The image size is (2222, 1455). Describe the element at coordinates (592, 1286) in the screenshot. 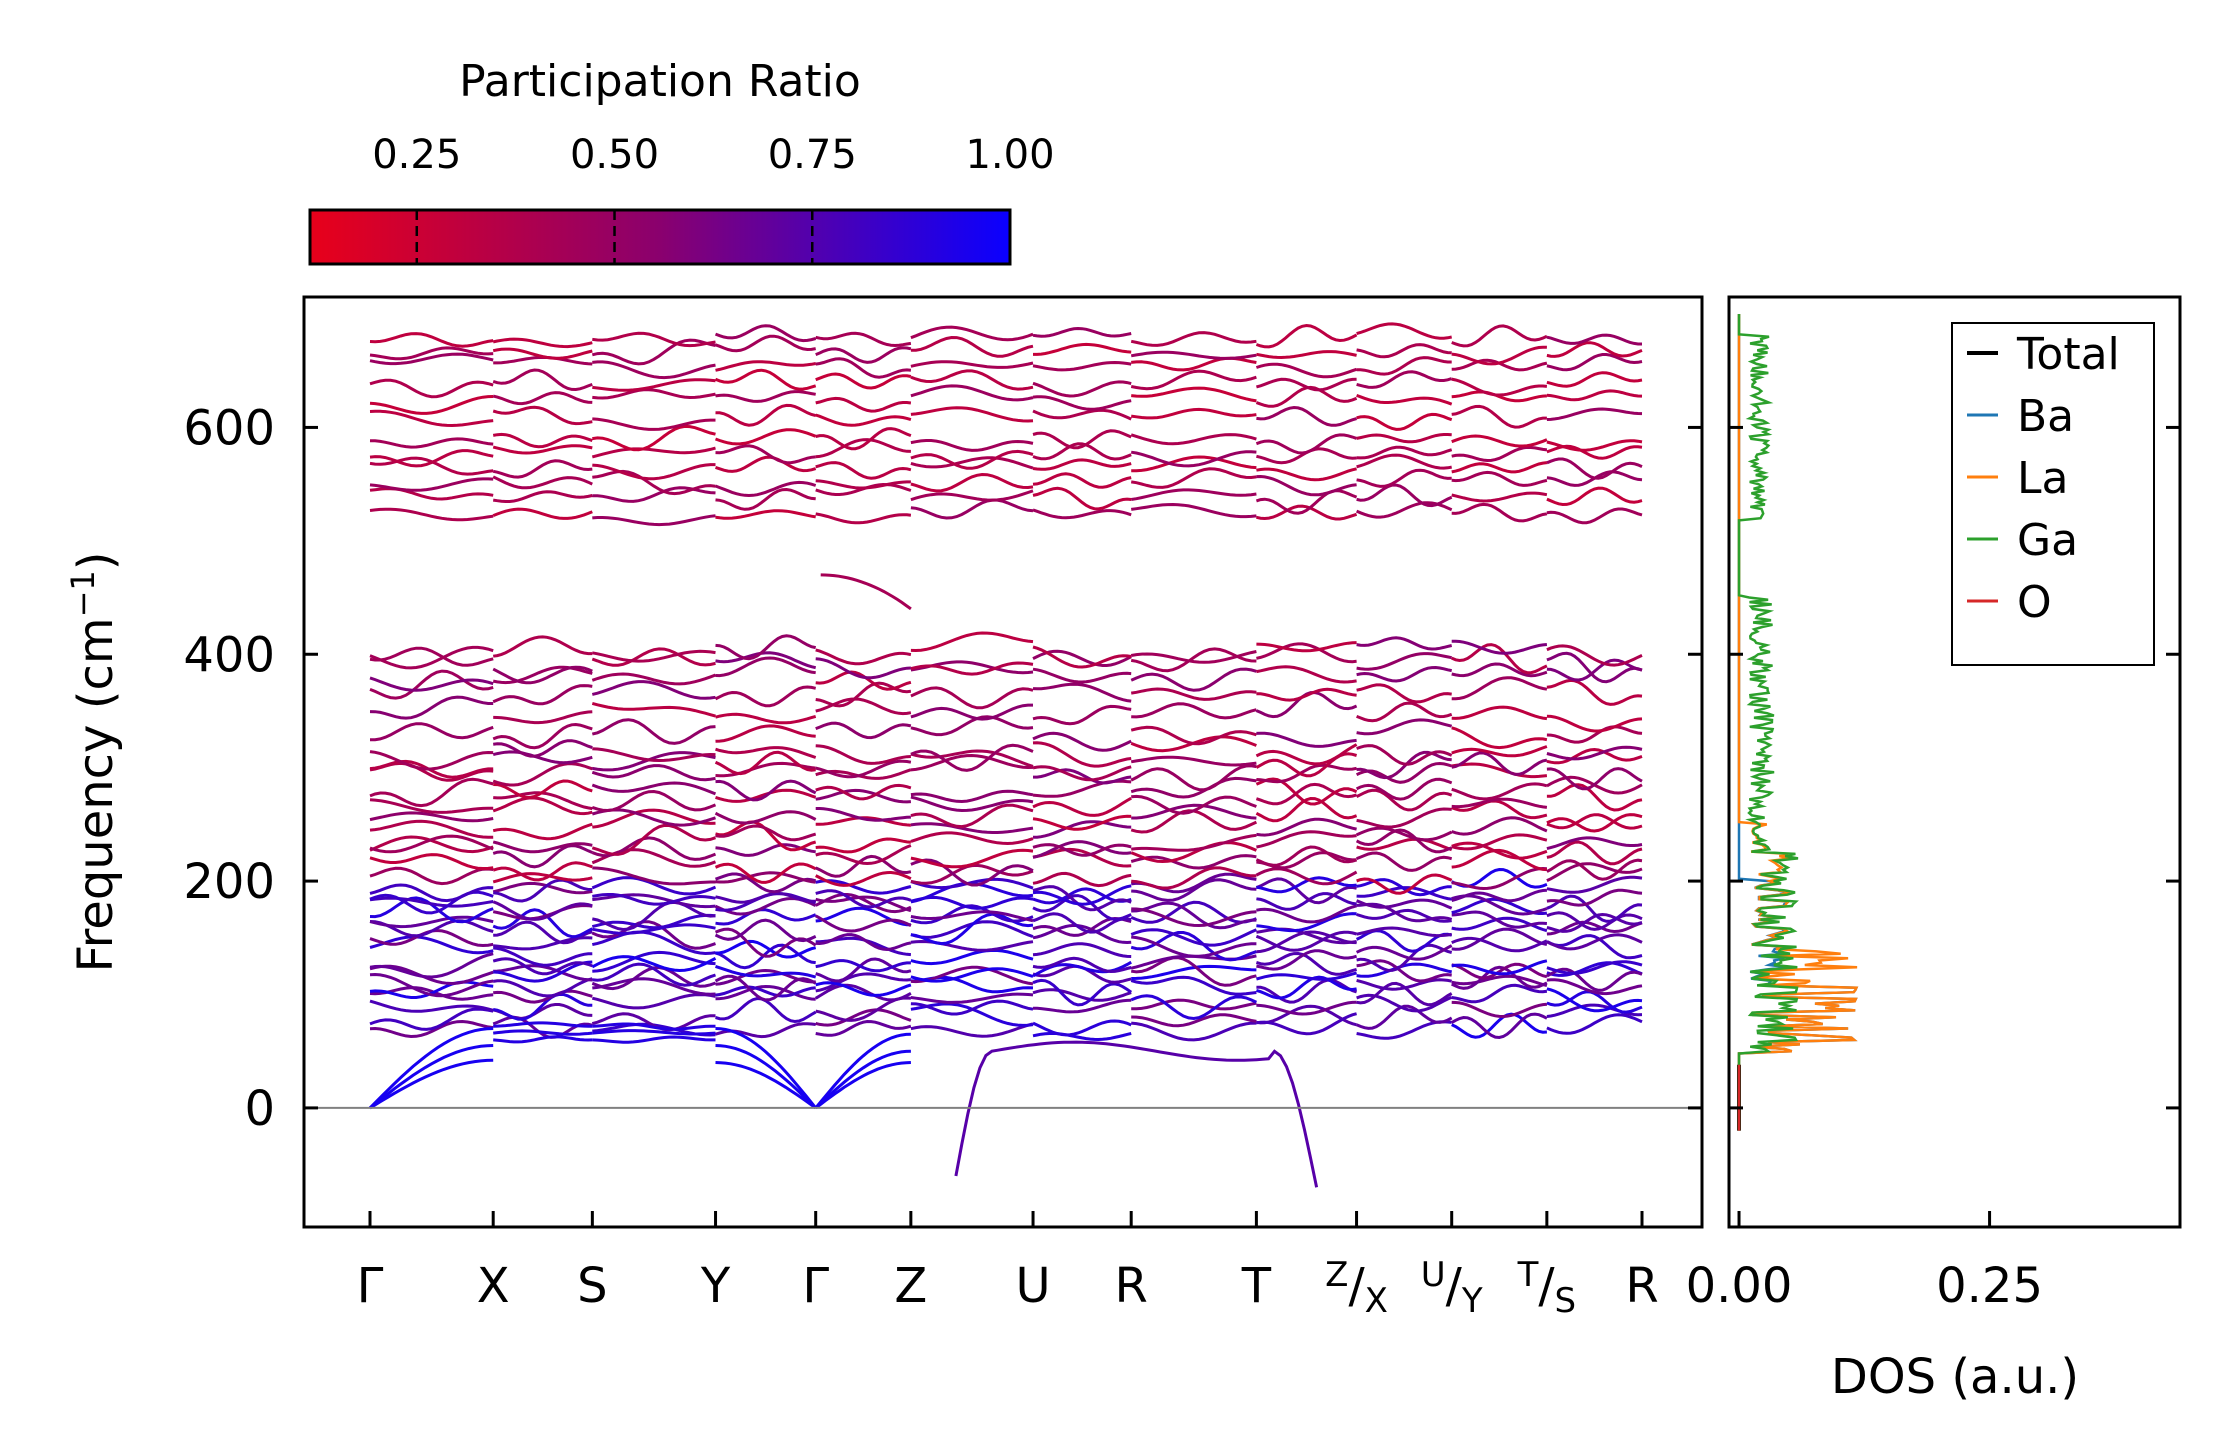

I see `high-symmetry-label: S` at that location.